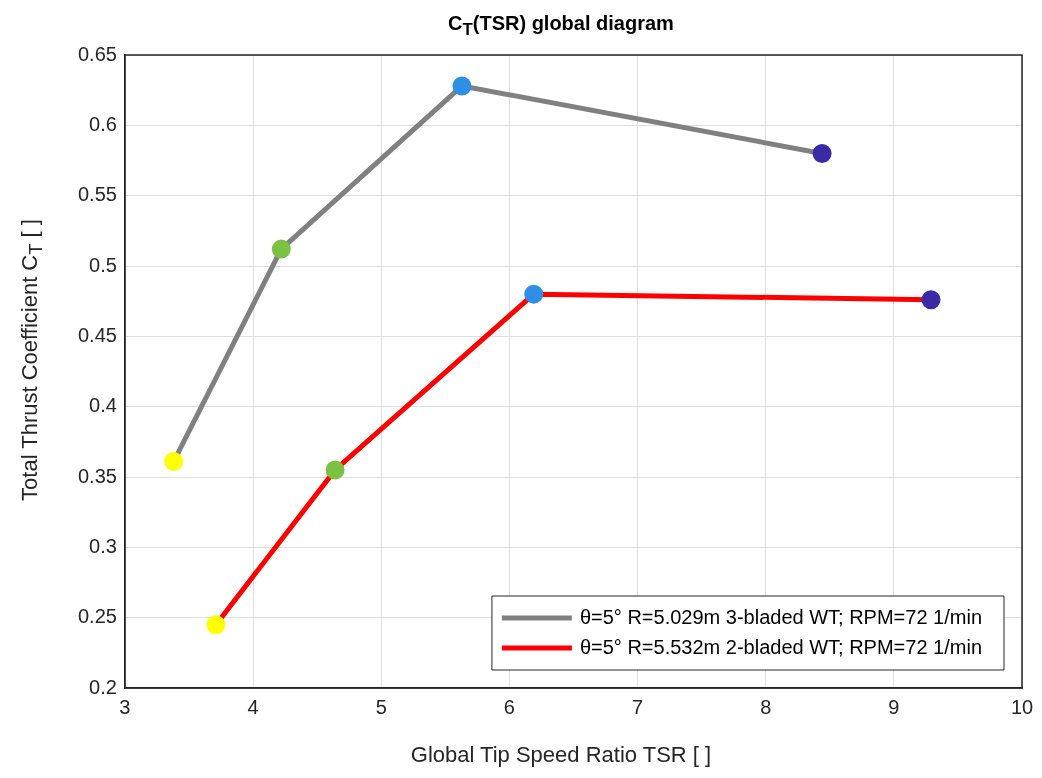  Describe the element at coordinates (125, 706) in the screenshot. I see `x-tick-label: 3` at that location.